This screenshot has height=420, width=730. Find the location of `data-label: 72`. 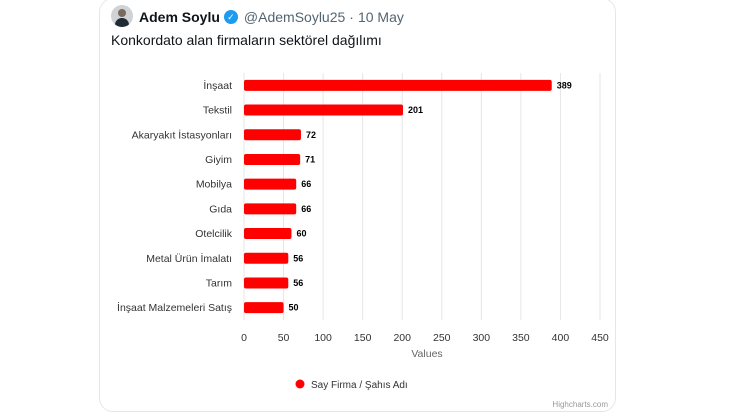

data-label: 72 is located at coordinates (311, 135).